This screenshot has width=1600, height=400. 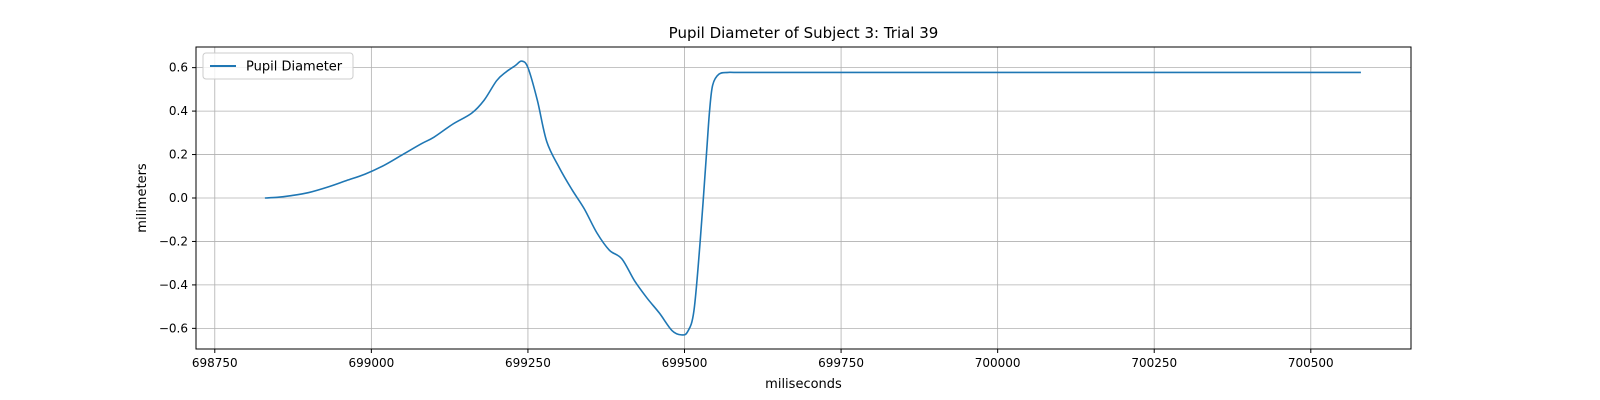 I want to click on y-tick-label: 0.6, so click(x=178, y=68).